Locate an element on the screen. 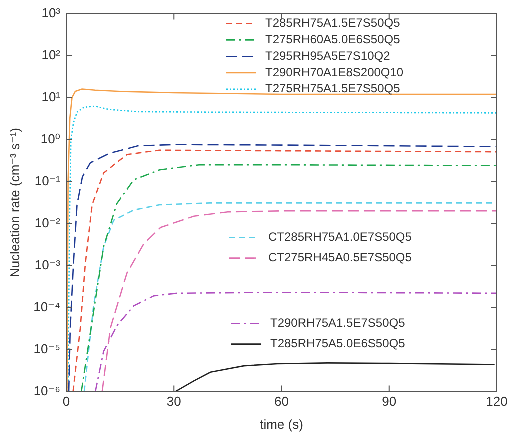 The width and height of the screenshot is (515, 439). y-tick-label: 10⁻¹ is located at coordinates (48, 180).